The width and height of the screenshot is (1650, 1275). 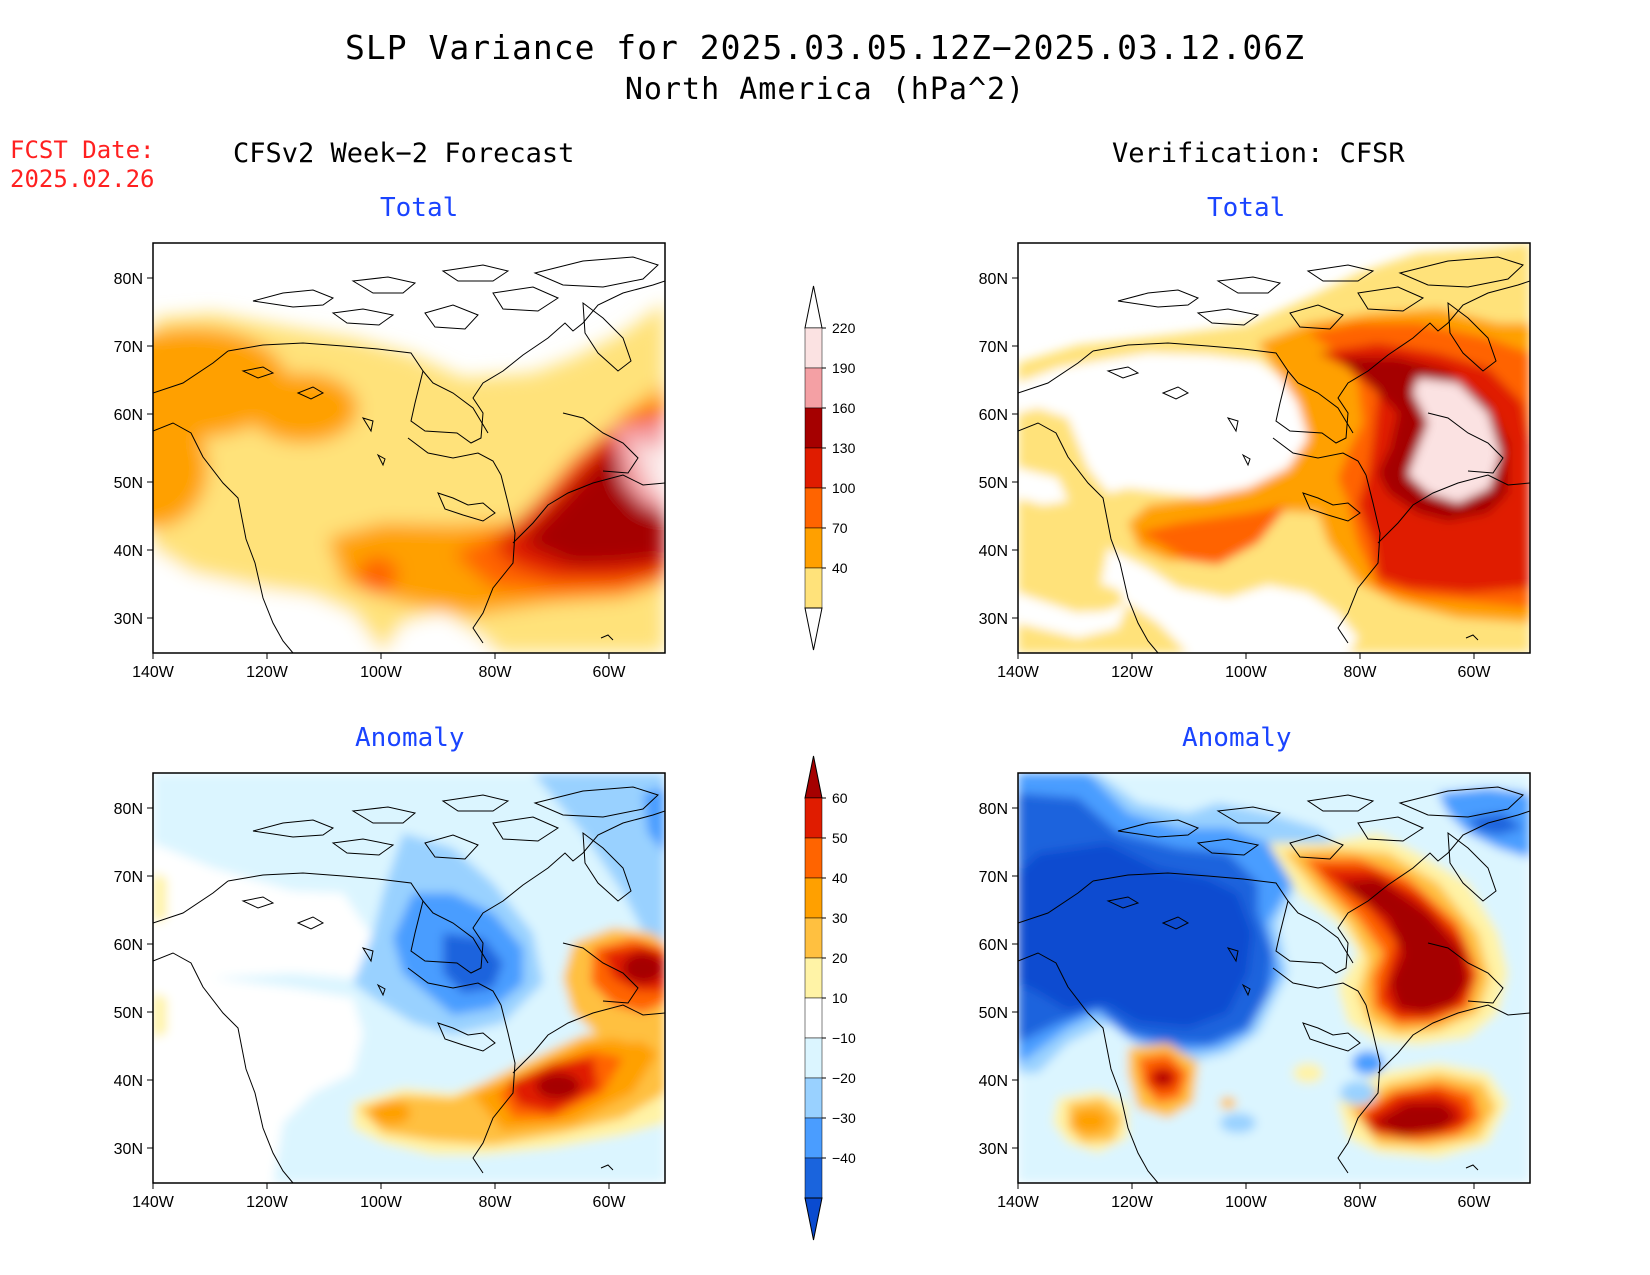 What do you see at coordinates (840, 998) in the screenshot?
I see `colorbar-label: 10` at bounding box center [840, 998].